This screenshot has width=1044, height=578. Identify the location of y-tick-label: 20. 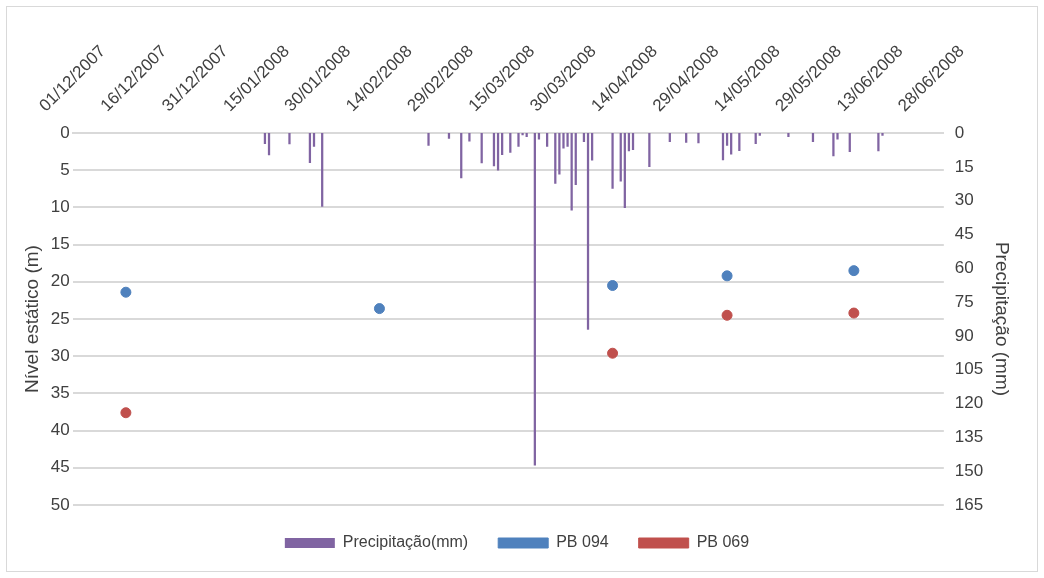
(60, 281).